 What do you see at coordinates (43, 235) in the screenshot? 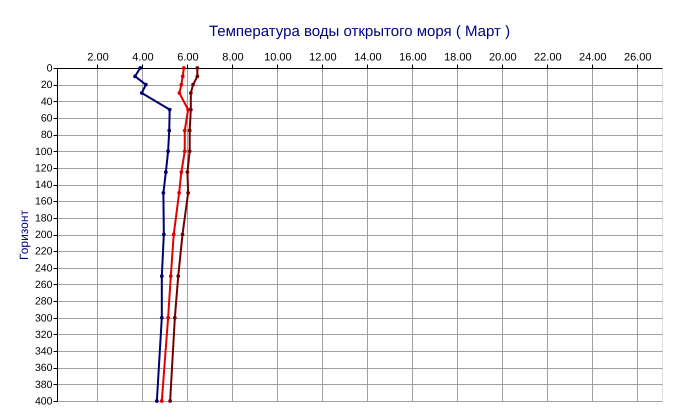
I see `y-tick-label: 200` at bounding box center [43, 235].